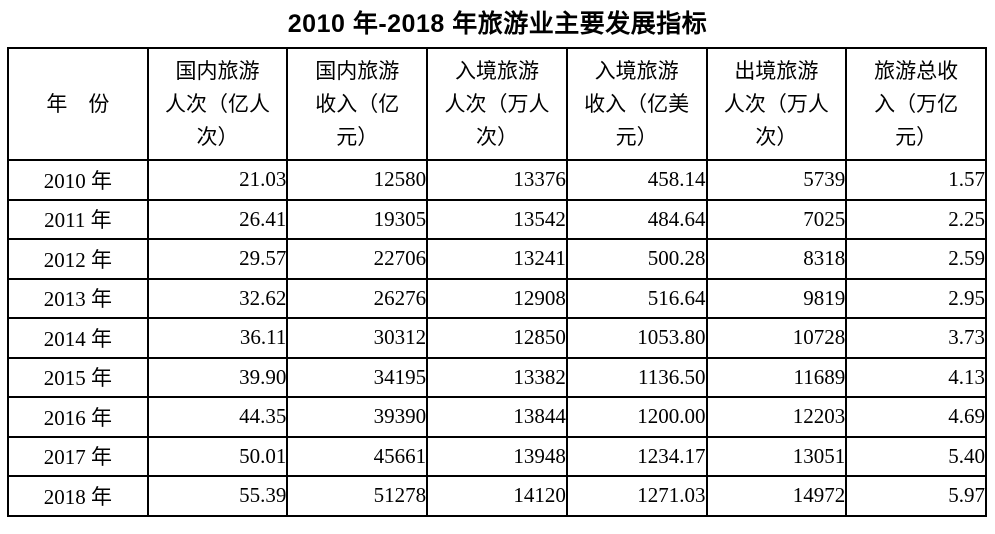 The width and height of the screenshot is (995, 534). What do you see at coordinates (636, 338) in the screenshot?
I see `value-cell: 1053.80` at bounding box center [636, 338].